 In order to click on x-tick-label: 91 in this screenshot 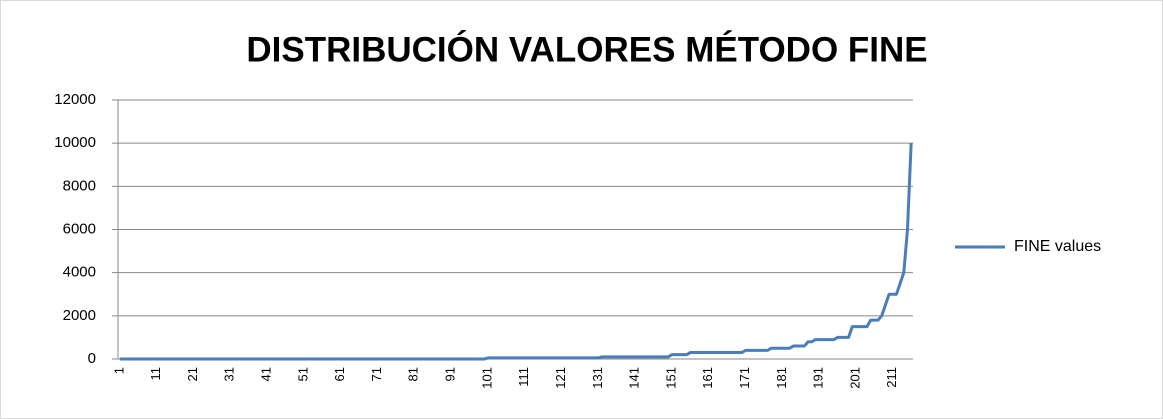, I will do `click(450, 374)`.